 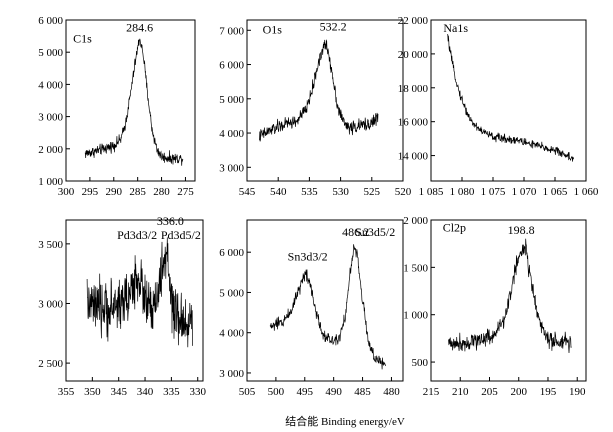 What do you see at coordinates (333, 26) in the screenshot?
I see `peak-label-o1s: 532.2` at bounding box center [333, 26].